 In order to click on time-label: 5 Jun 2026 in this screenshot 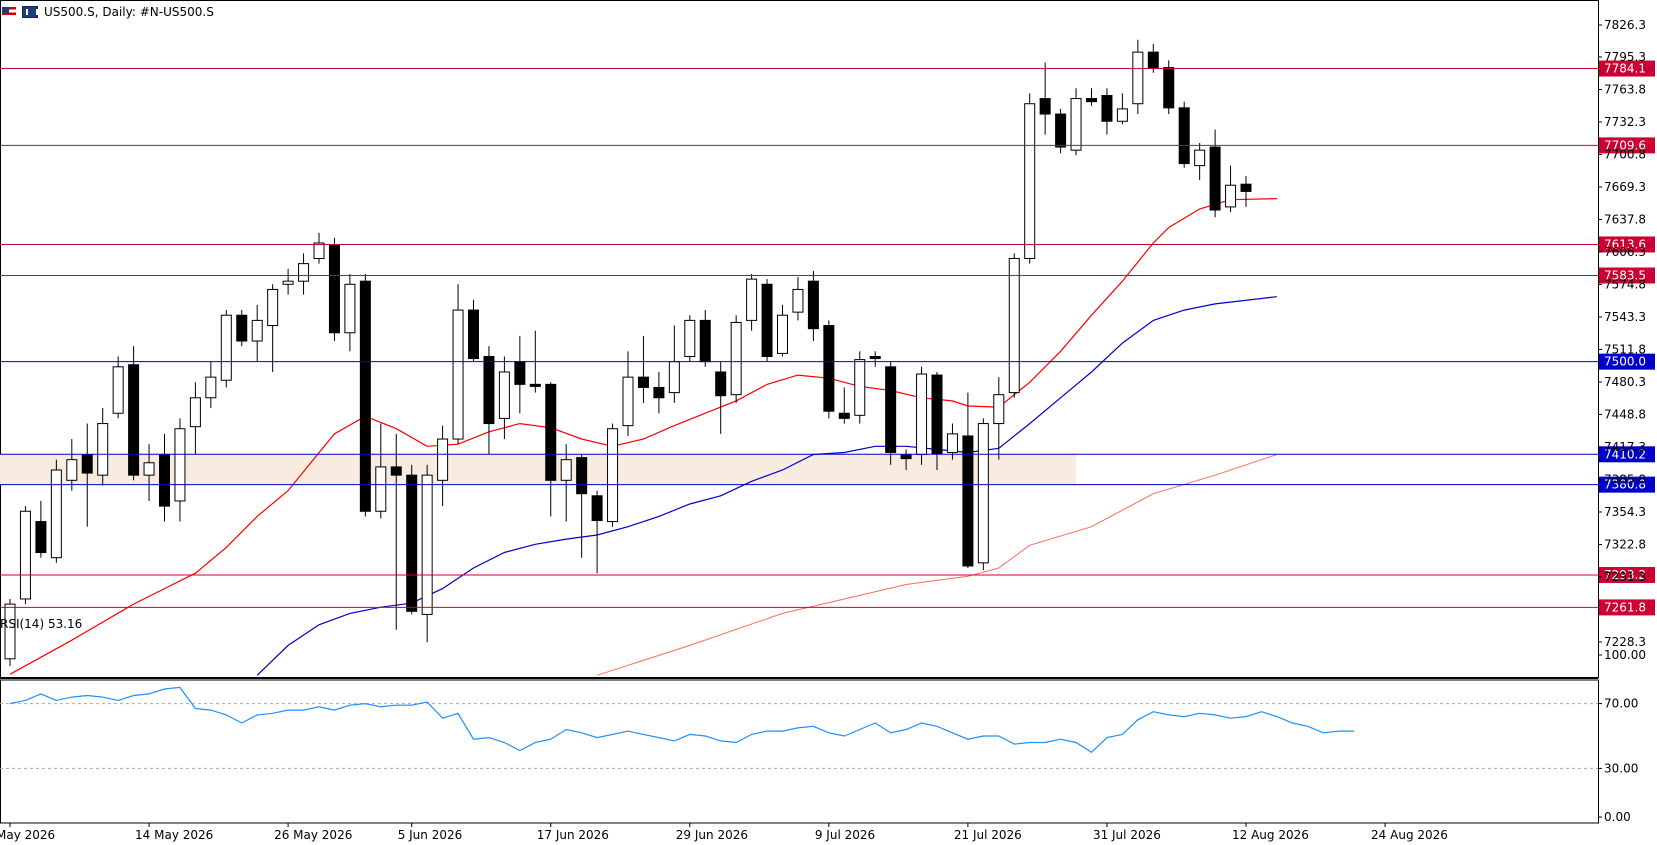, I will do `click(430, 835)`.